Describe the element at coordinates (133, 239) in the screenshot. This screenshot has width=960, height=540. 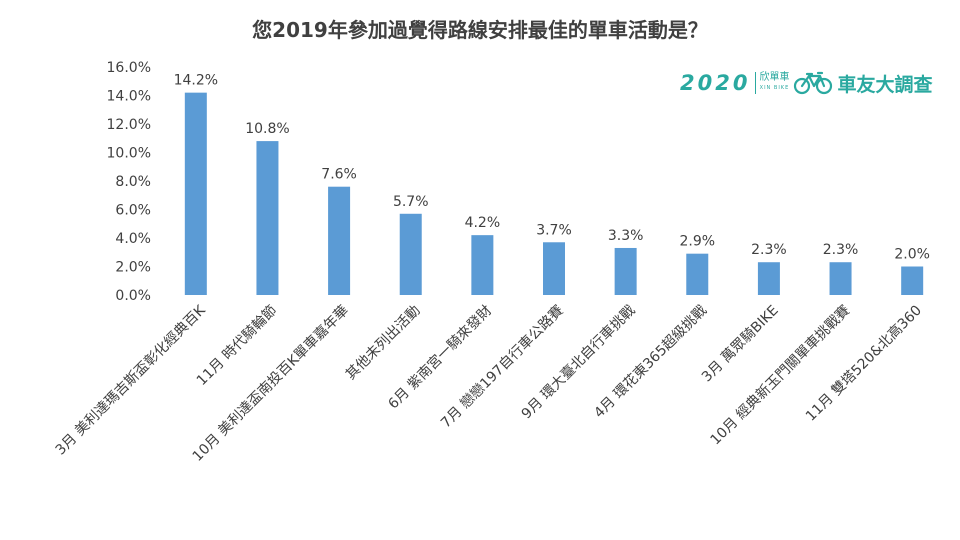
I see `y-tick-label: 4.0%` at that location.